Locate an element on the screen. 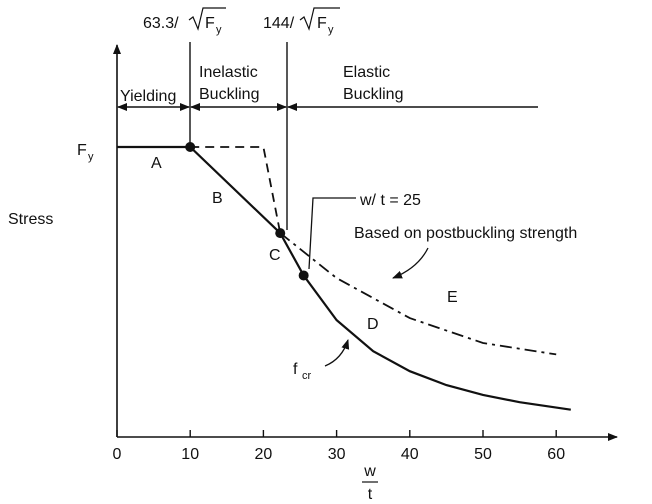  limit-label-144: 144/ F y is located at coordinates (301, 21).